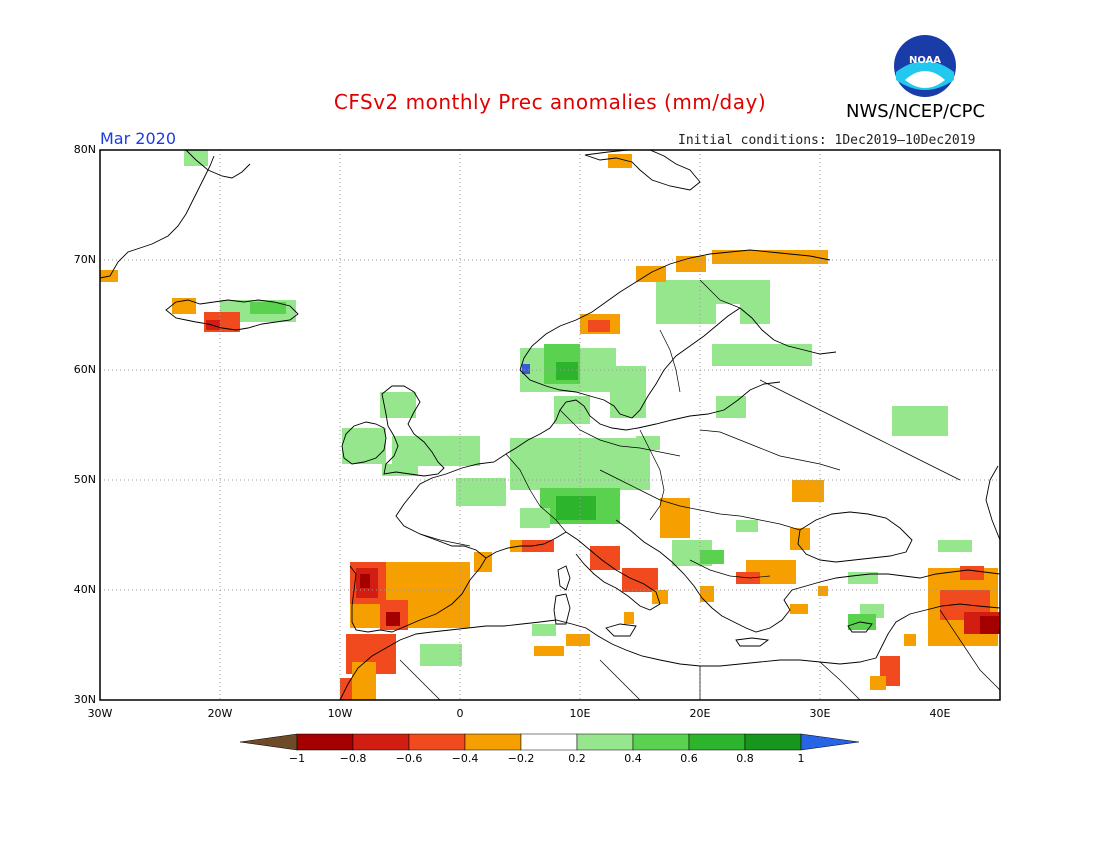  Describe the element at coordinates (84, 479) in the screenshot. I see `latitude-label: 50N` at that location.